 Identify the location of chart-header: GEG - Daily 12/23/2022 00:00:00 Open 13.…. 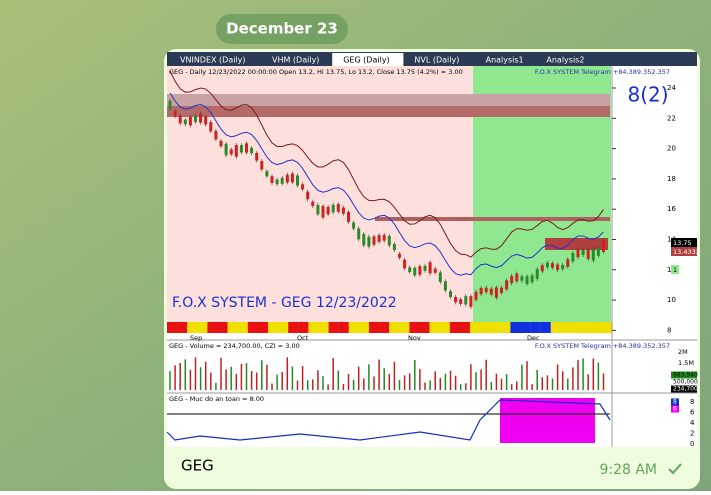
(316, 72).